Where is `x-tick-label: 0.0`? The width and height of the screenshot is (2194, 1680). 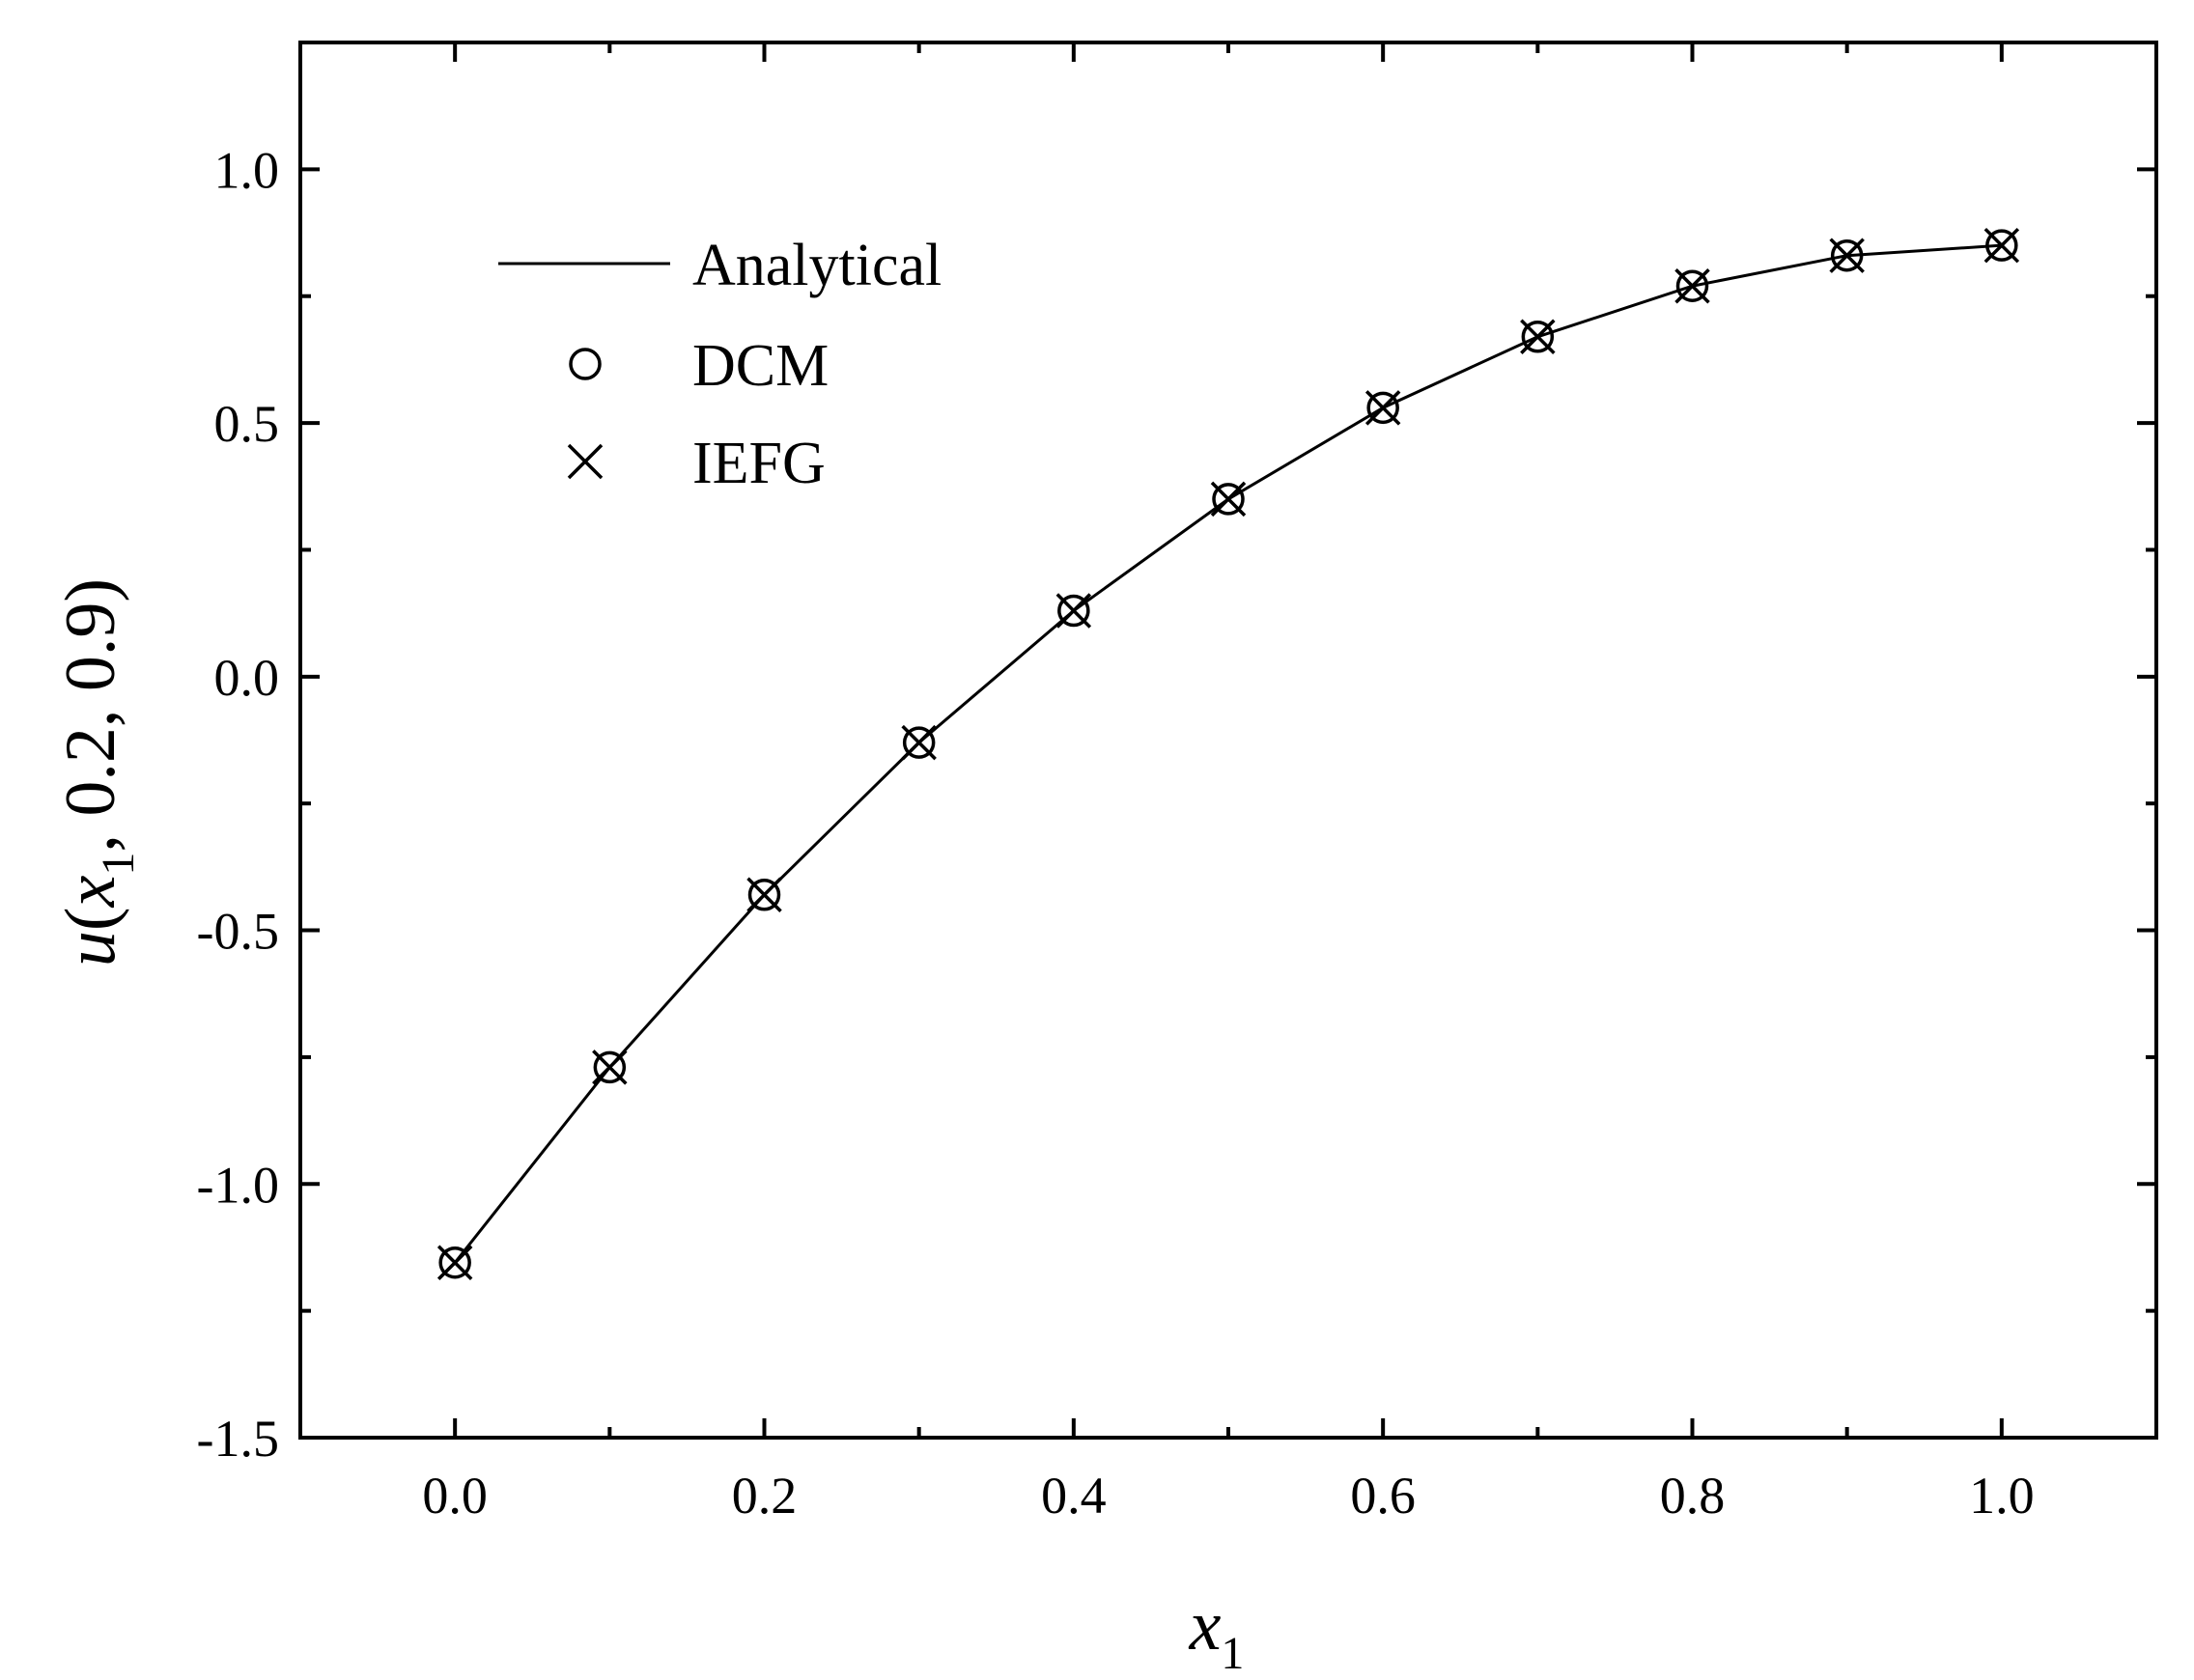 x-tick-label: 0.0 is located at coordinates (455, 1496).